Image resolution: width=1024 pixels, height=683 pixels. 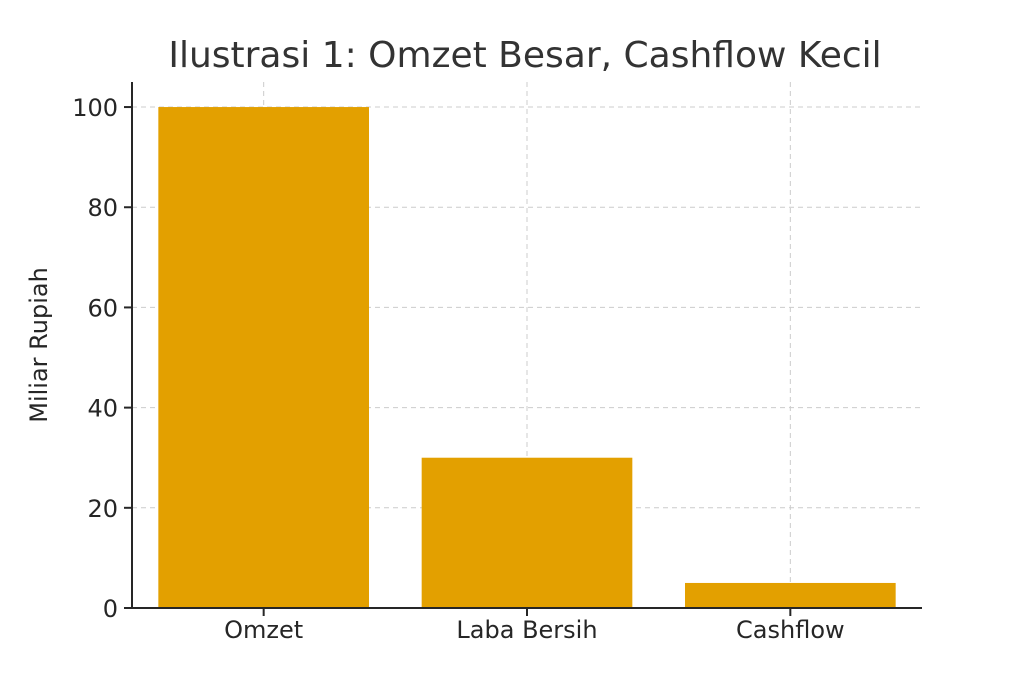 I want to click on y-axis-label: Miliar Rupiah, so click(x=39, y=345).